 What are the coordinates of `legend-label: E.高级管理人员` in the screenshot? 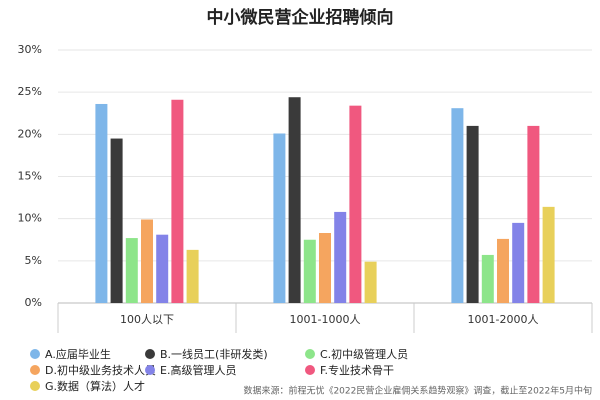 It's located at (198, 370).